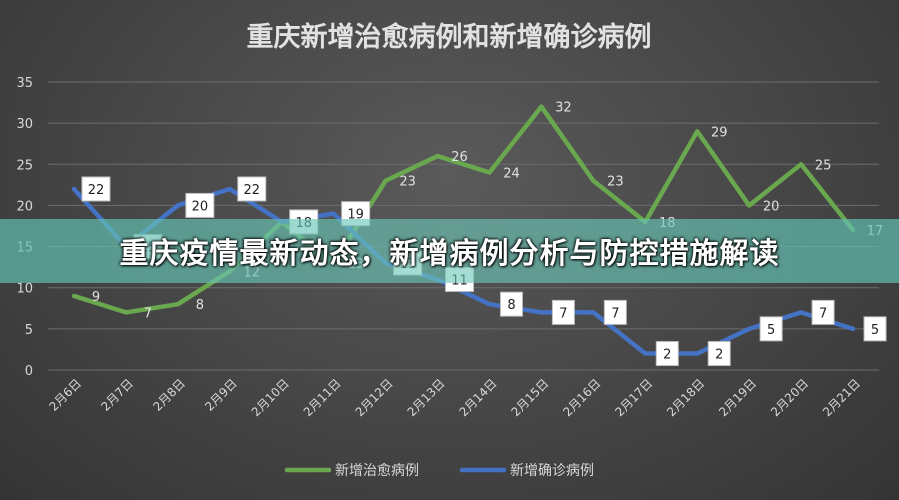 The height and width of the screenshot is (500, 899). Describe the element at coordinates (322, 397) in the screenshot. I see `x-tick-label: 2月11日` at that location.